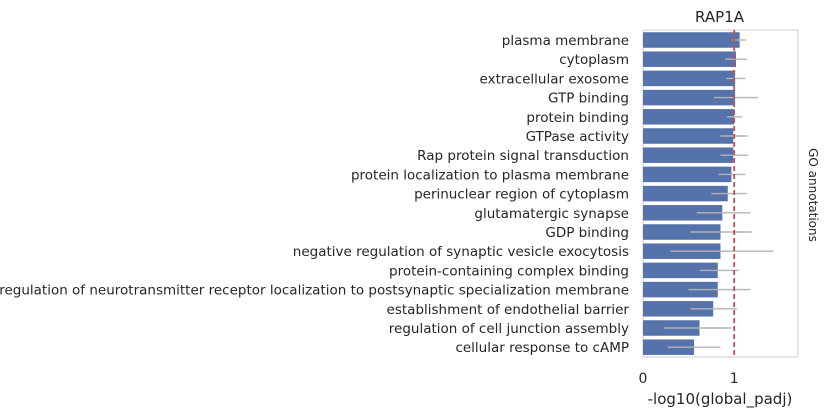 The image size is (828, 416). What do you see at coordinates (523, 156) in the screenshot?
I see `category-label: Rap protein signal transduction` at bounding box center [523, 156].